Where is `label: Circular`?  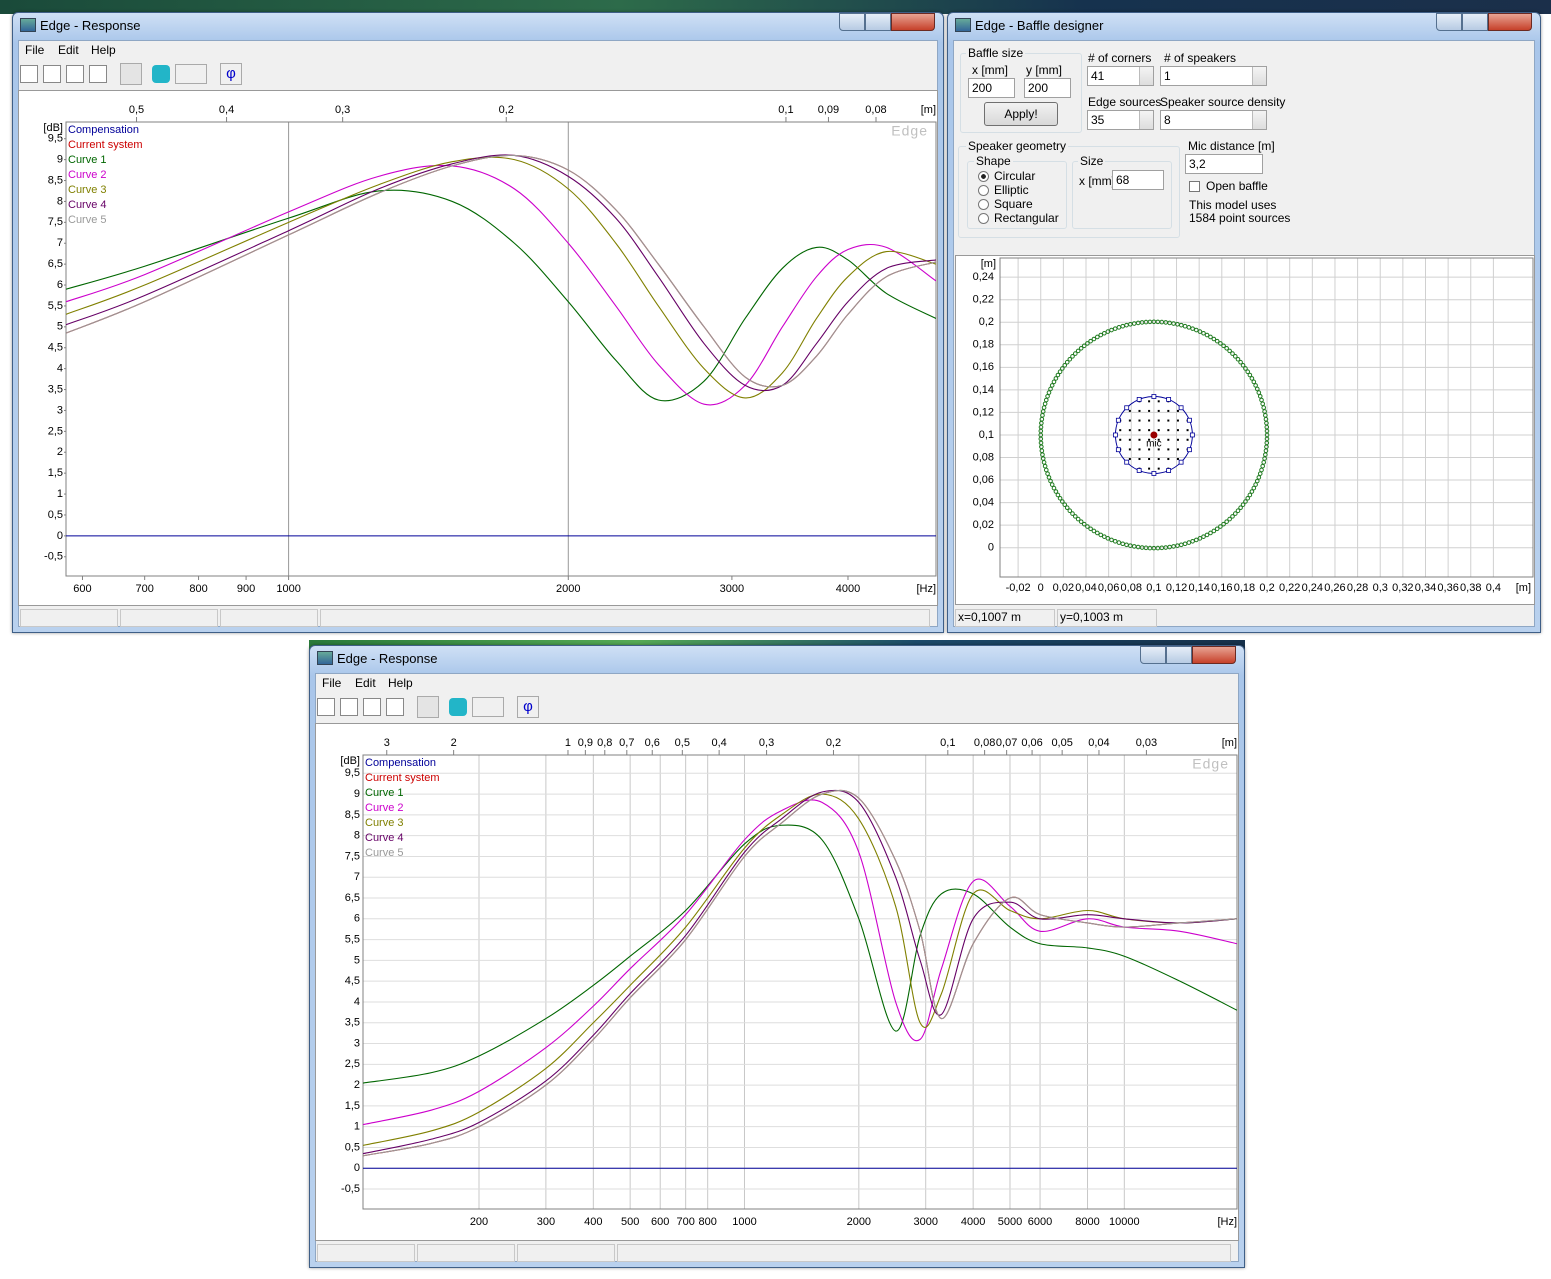
label: Circular is located at coordinates (1015, 176).